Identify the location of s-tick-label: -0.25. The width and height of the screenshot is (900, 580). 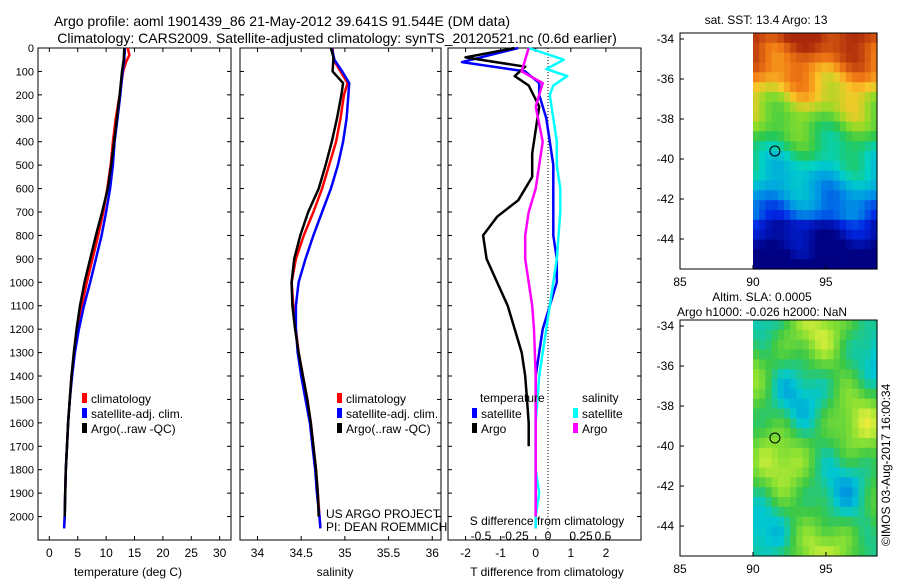
(515, 536).